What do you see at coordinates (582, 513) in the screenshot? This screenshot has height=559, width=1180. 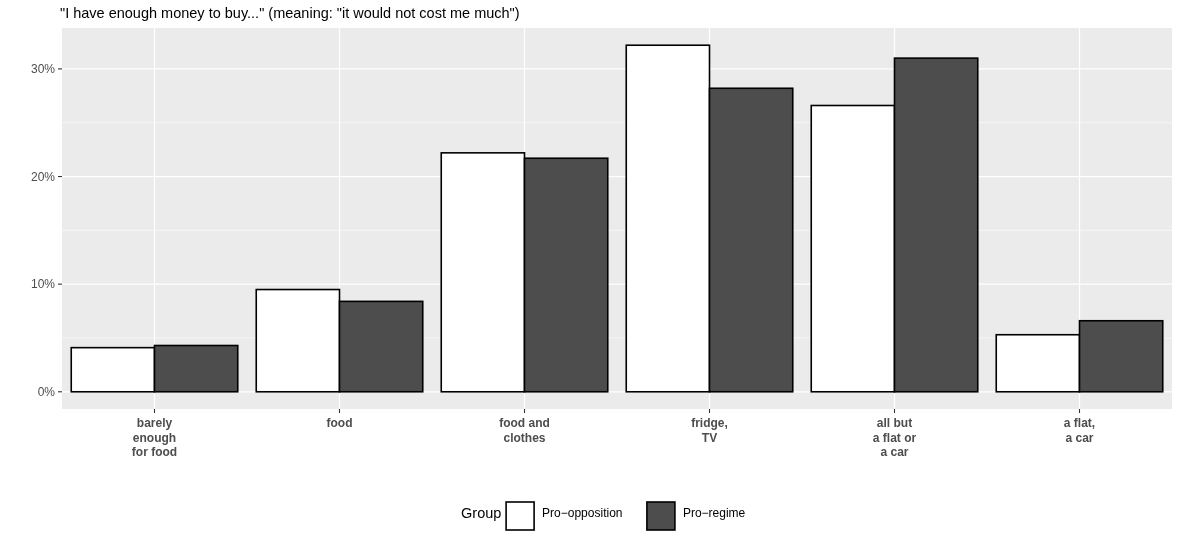 I see `legend-label: Pro−opposition` at bounding box center [582, 513].